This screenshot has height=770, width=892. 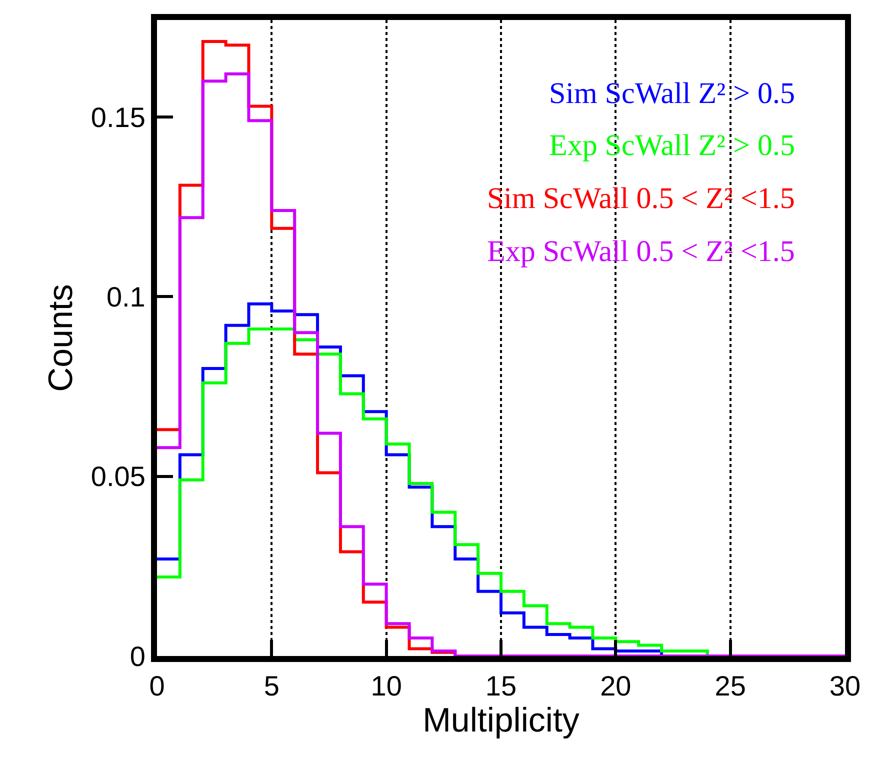 What do you see at coordinates (730, 686) in the screenshot?
I see `x-tick-label: 25` at bounding box center [730, 686].